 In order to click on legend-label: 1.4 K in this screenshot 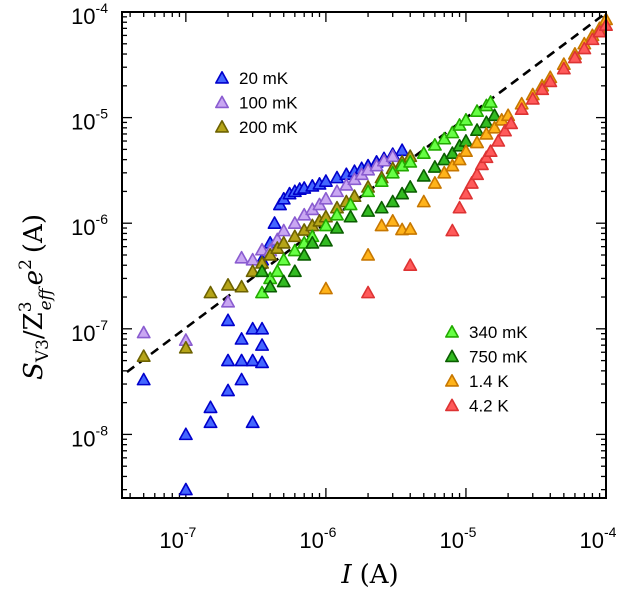, I will do `click(489, 381)`.